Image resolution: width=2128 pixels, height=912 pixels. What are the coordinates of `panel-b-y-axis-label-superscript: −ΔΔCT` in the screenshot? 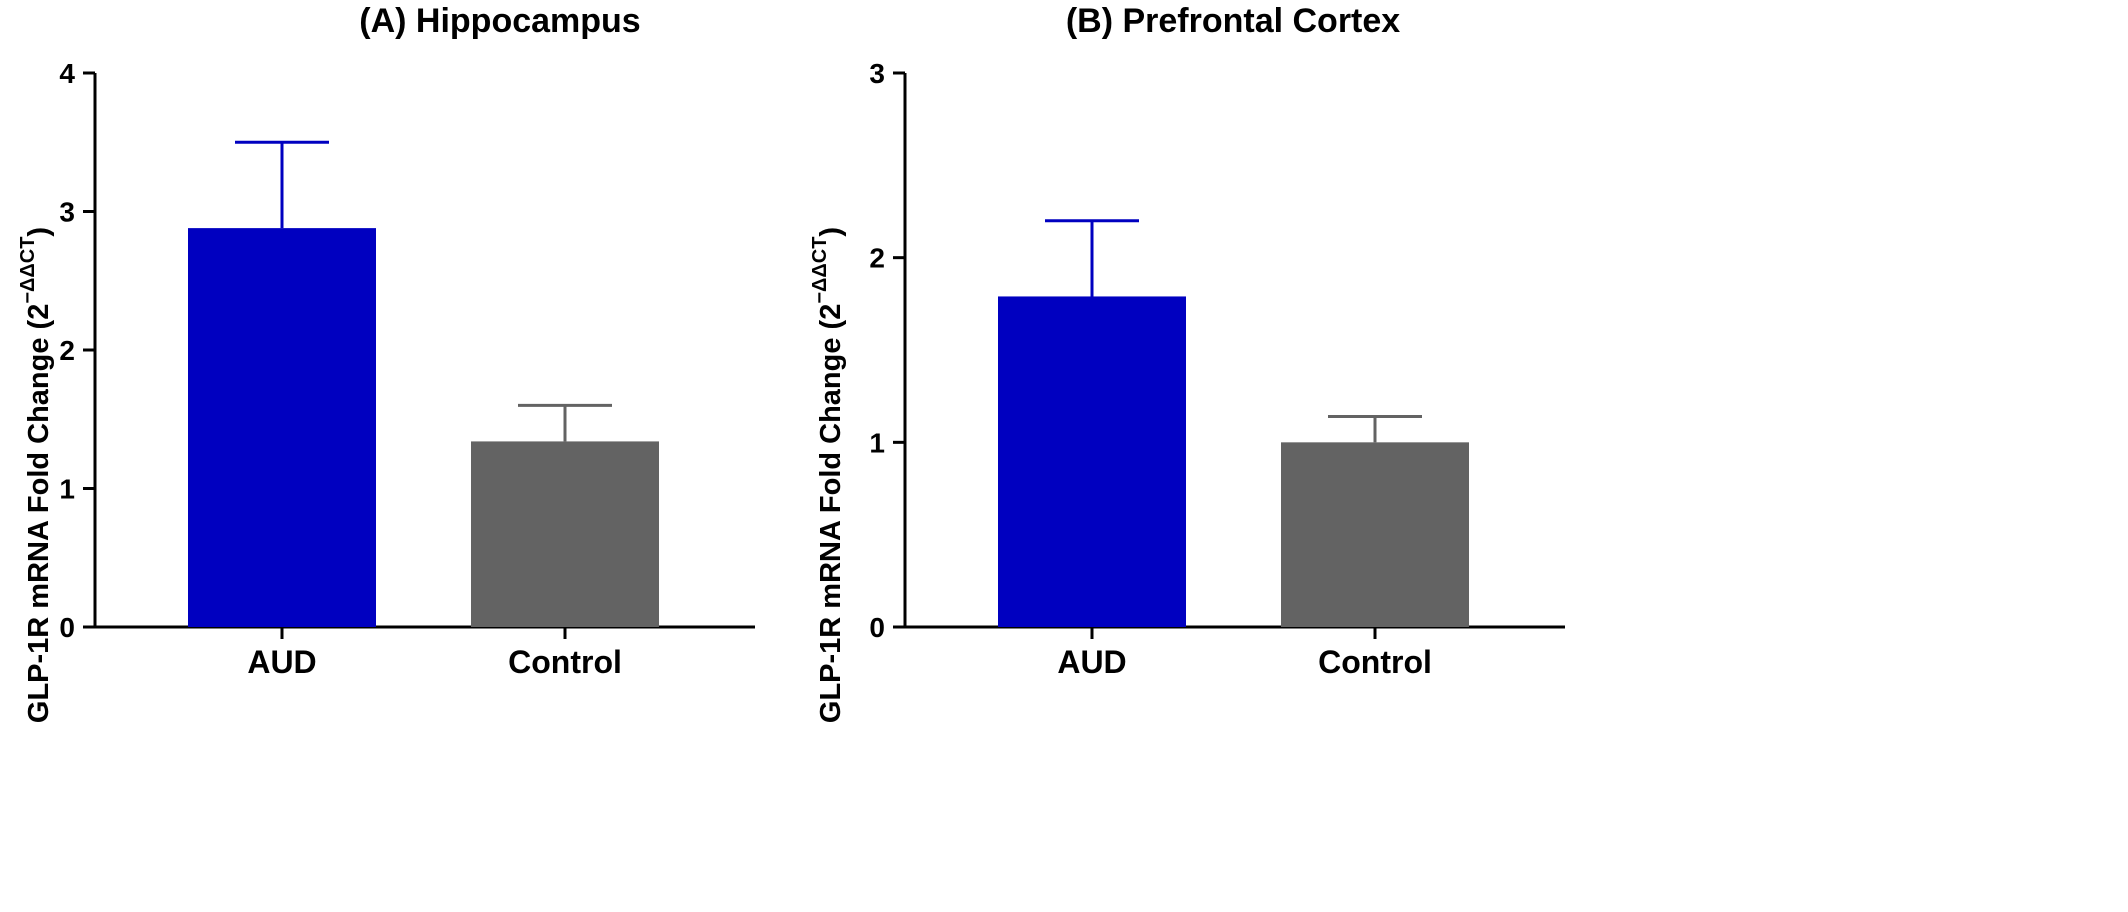 It's located at (820, 270).